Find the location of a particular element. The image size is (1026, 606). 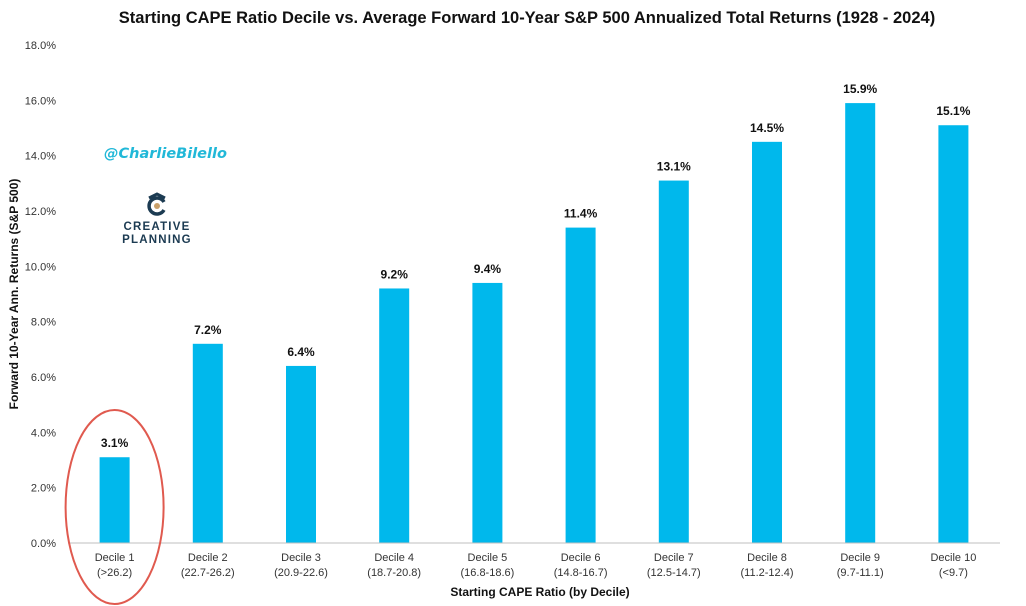

x-category-label: Decile 7 is located at coordinates (674, 558).